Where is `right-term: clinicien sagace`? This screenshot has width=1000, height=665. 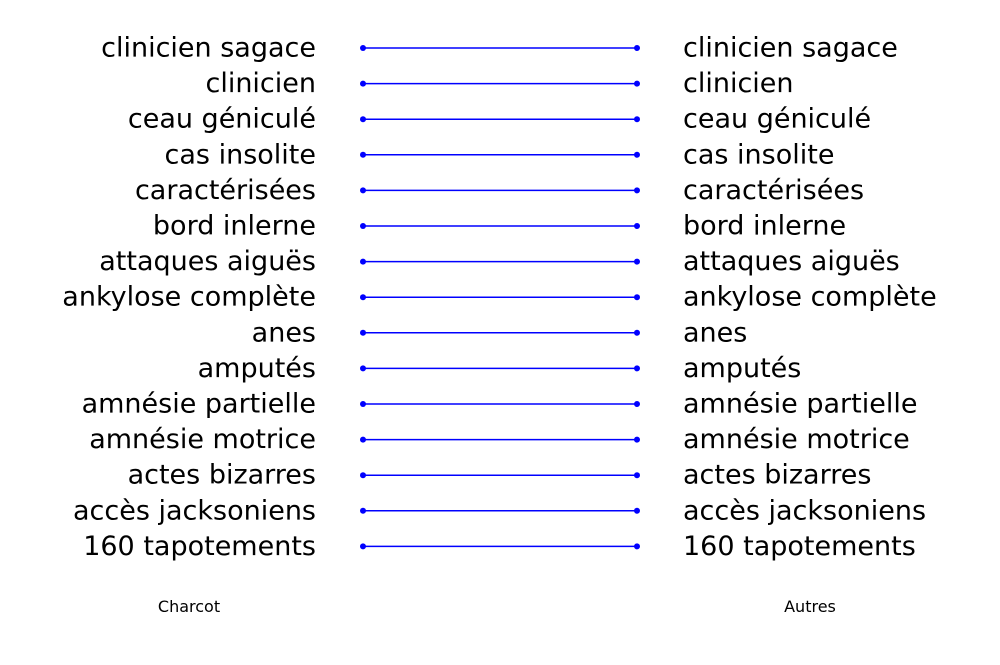 right-term: clinicien sagace is located at coordinates (790, 48).